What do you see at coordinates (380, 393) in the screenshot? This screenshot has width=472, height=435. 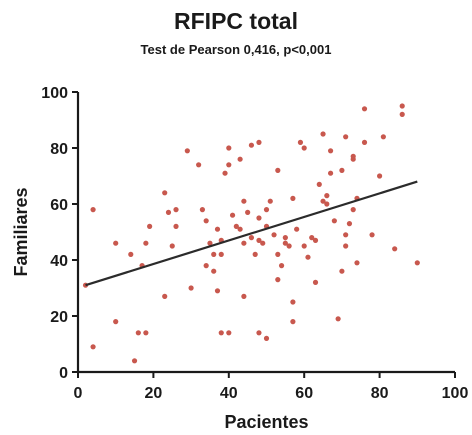 I see `x-tick-label: 80` at bounding box center [380, 393].